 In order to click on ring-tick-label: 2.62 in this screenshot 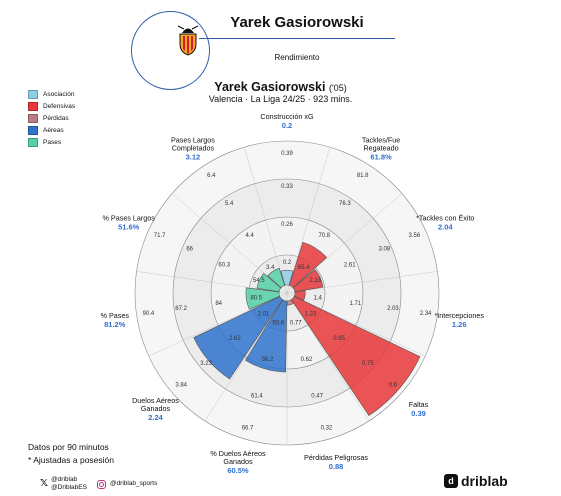, I will do `click(235, 339)`.